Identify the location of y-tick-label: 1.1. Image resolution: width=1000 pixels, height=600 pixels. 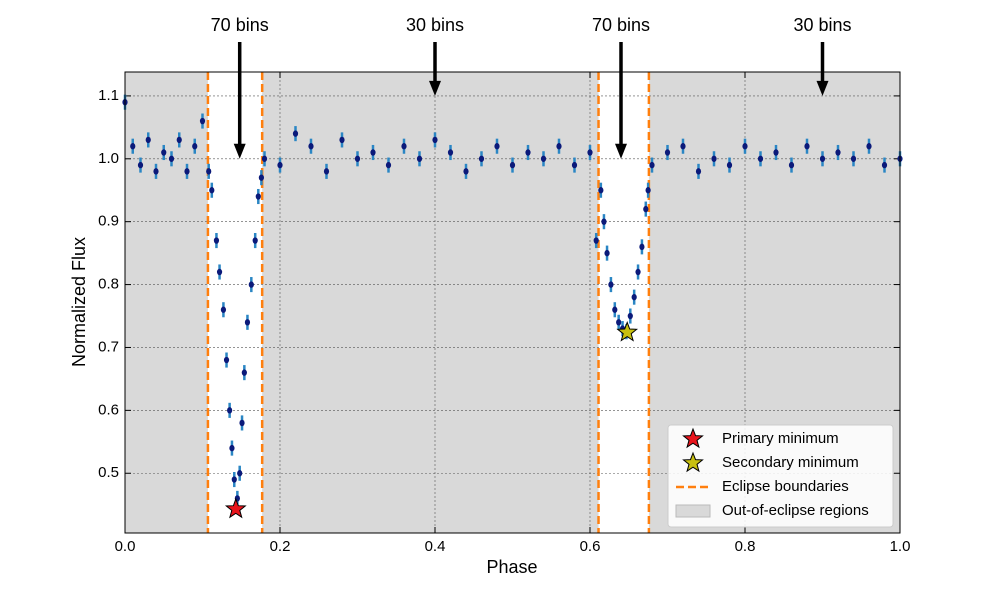
(108, 95).